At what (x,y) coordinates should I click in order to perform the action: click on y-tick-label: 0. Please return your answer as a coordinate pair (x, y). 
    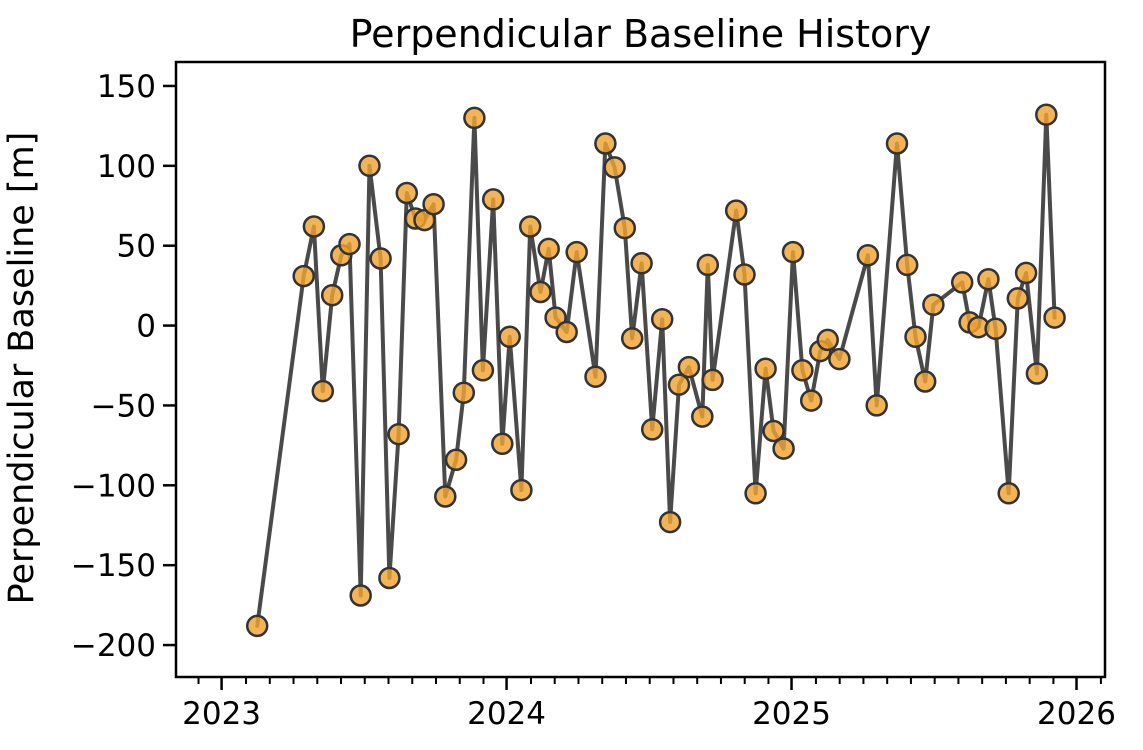
    Looking at the image, I should click on (146, 327).